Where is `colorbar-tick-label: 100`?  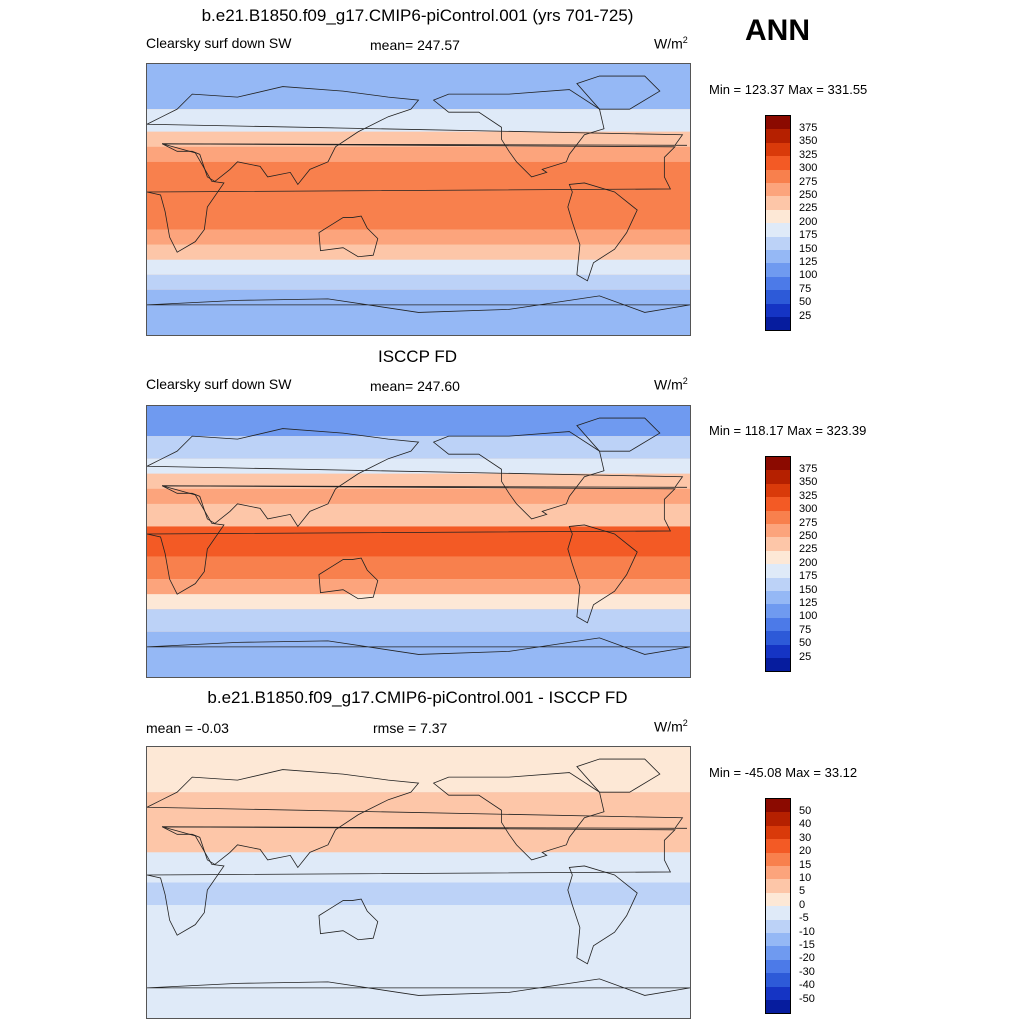
colorbar-tick-label: 100 is located at coordinates (808, 275).